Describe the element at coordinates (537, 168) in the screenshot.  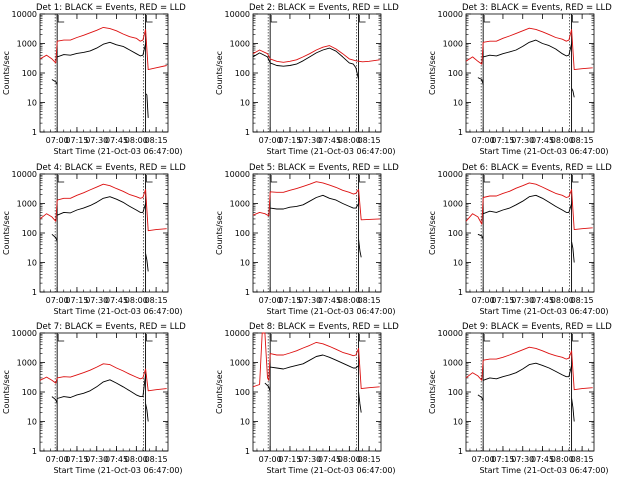
I see `panel-title: Det 6: BLACK = Events, RED = LLD` at that location.